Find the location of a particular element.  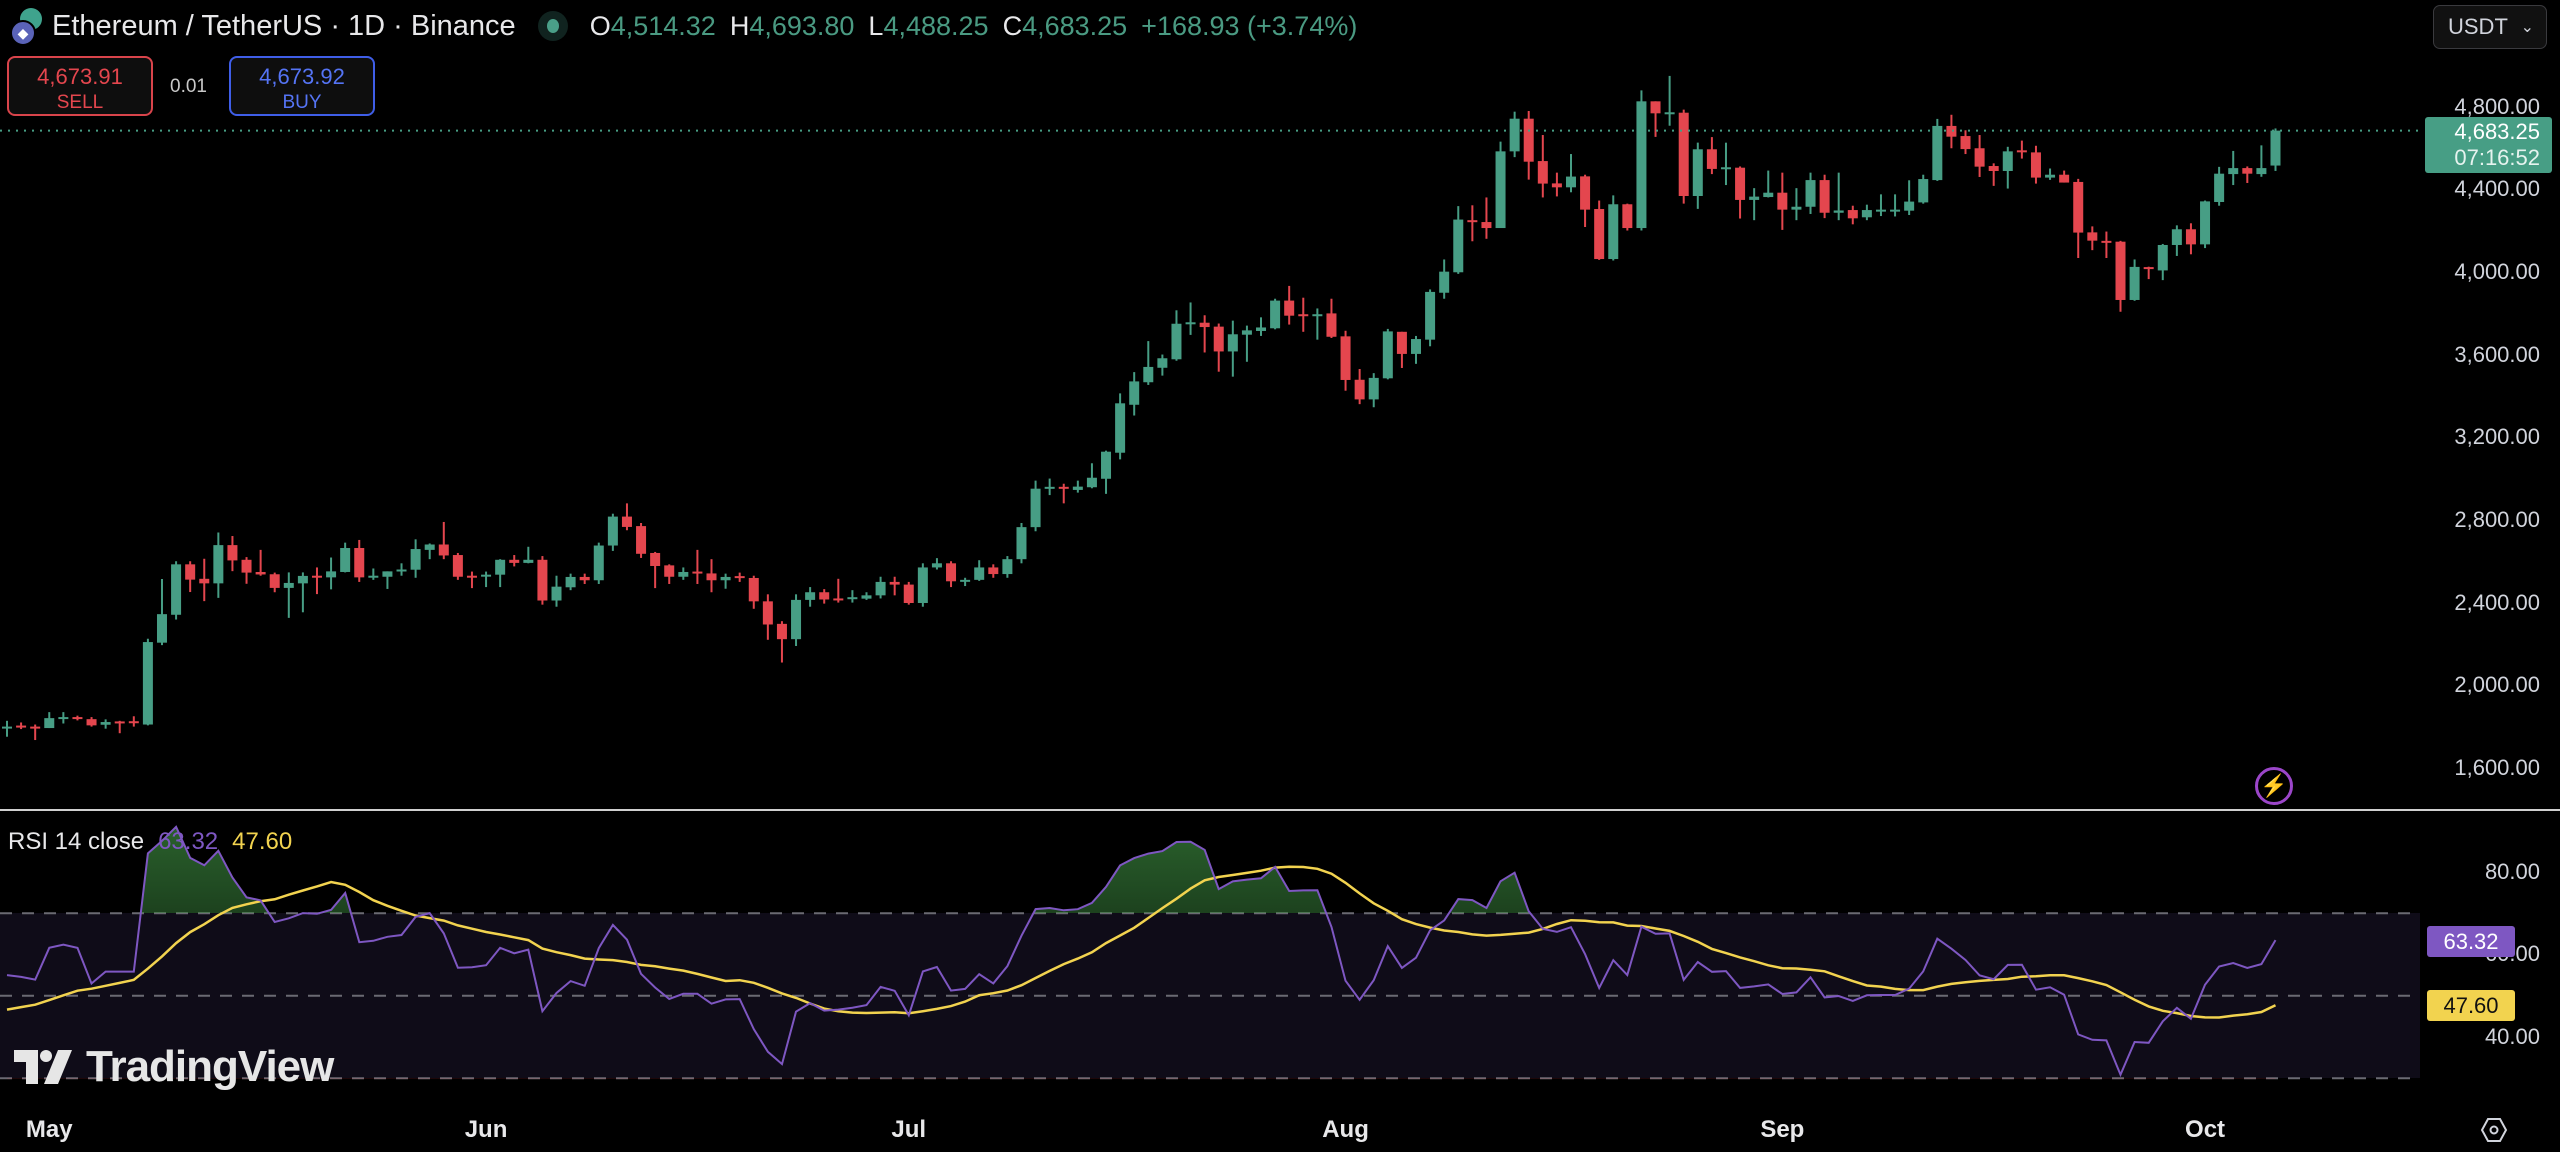

currency-selector: USDT ⌄ is located at coordinates (2490, 27).